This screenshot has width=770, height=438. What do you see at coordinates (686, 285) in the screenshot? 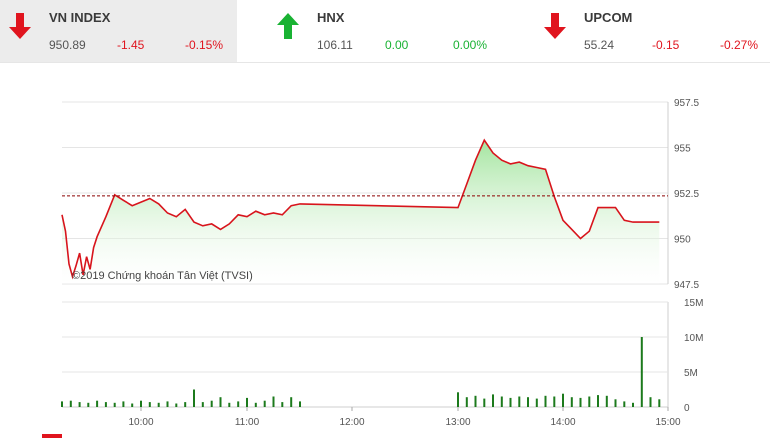
I see `price-tick-label: 947.5` at bounding box center [686, 285].